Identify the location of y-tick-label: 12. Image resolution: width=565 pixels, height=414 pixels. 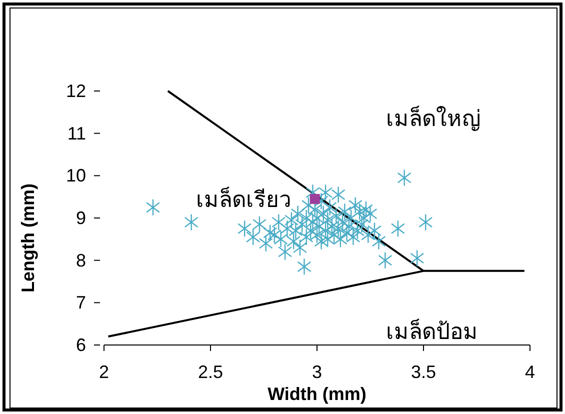
(76, 91).